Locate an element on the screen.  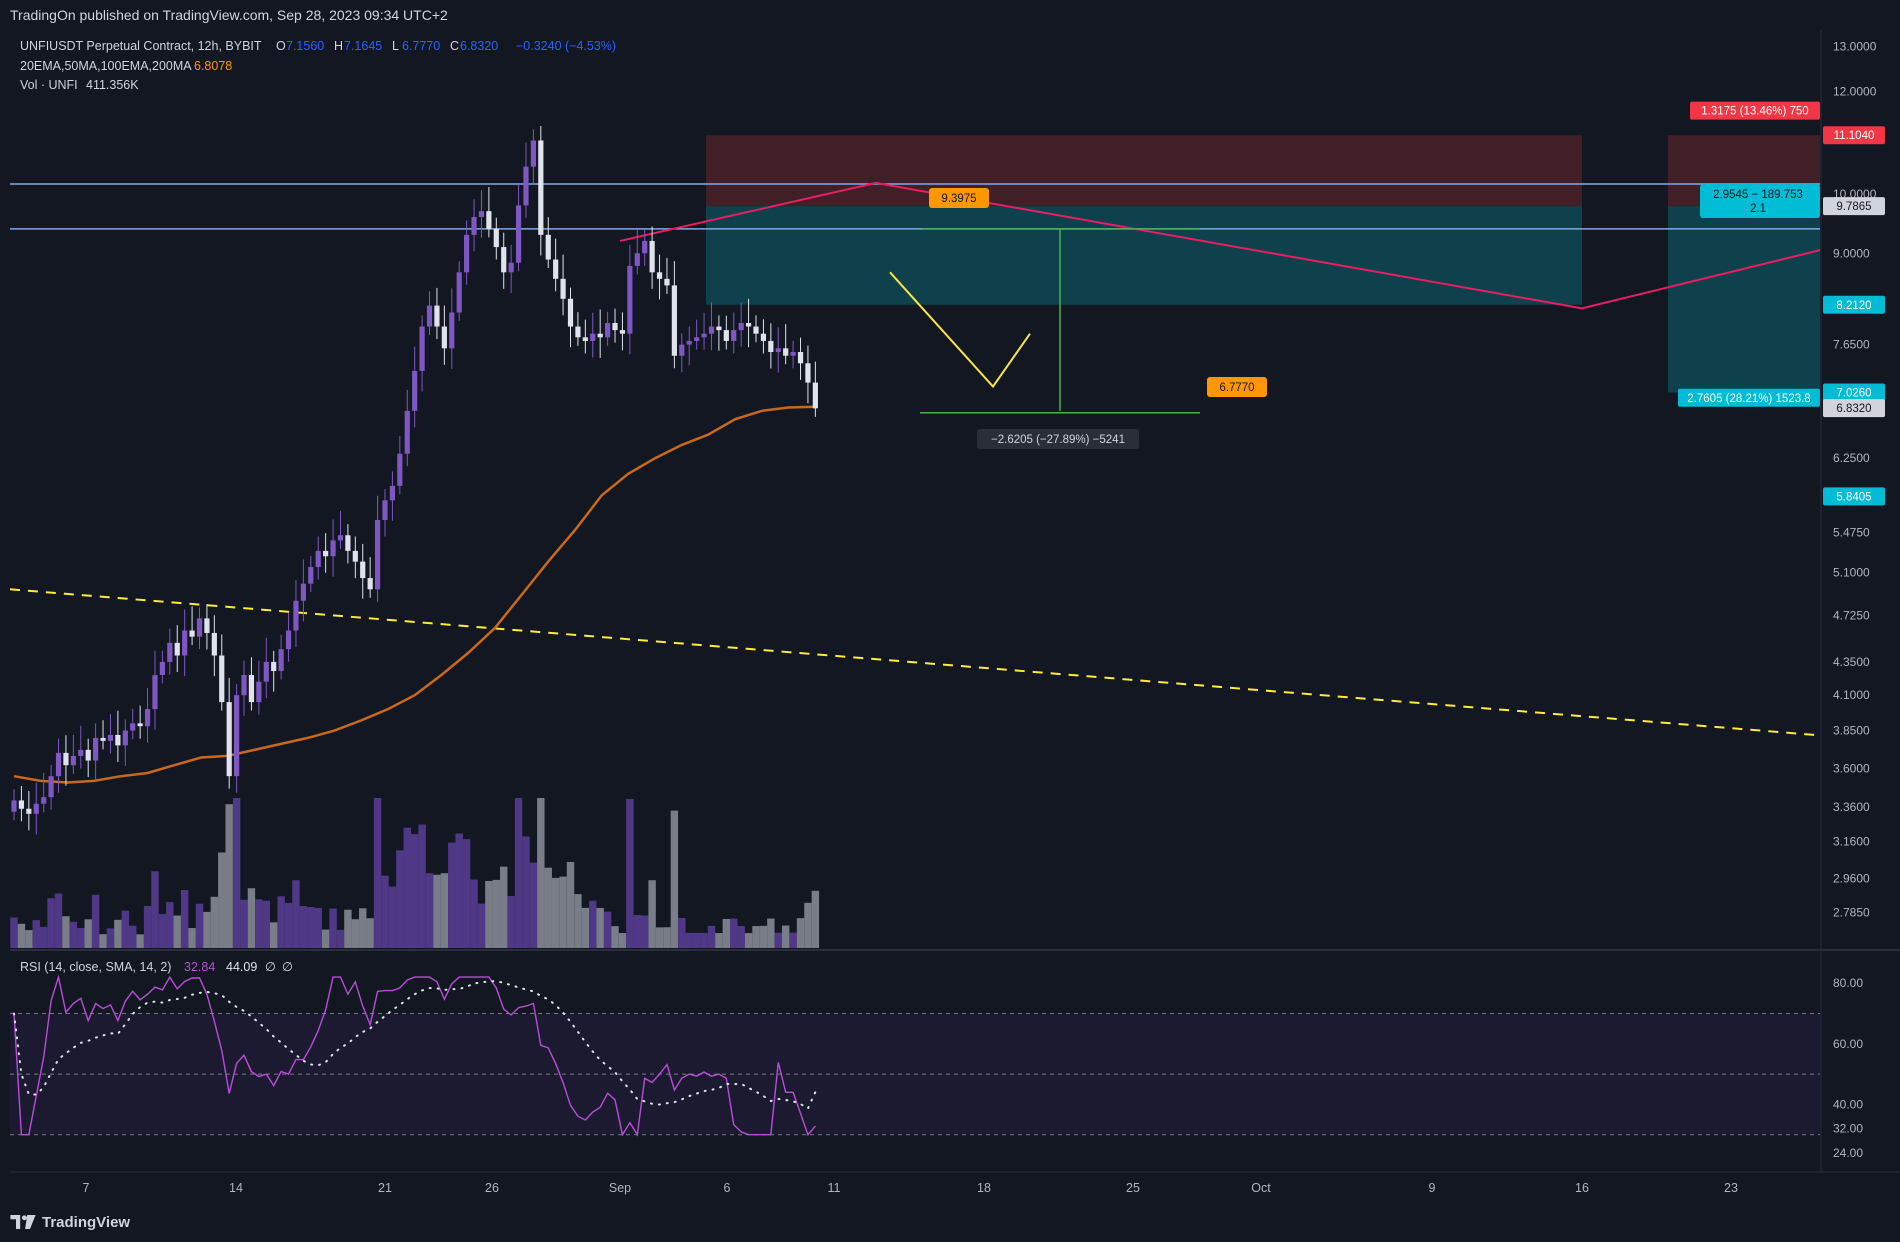
rsi-legend-label: RSI (14, close, SMA, 14, 2) is located at coordinates (95, 967).